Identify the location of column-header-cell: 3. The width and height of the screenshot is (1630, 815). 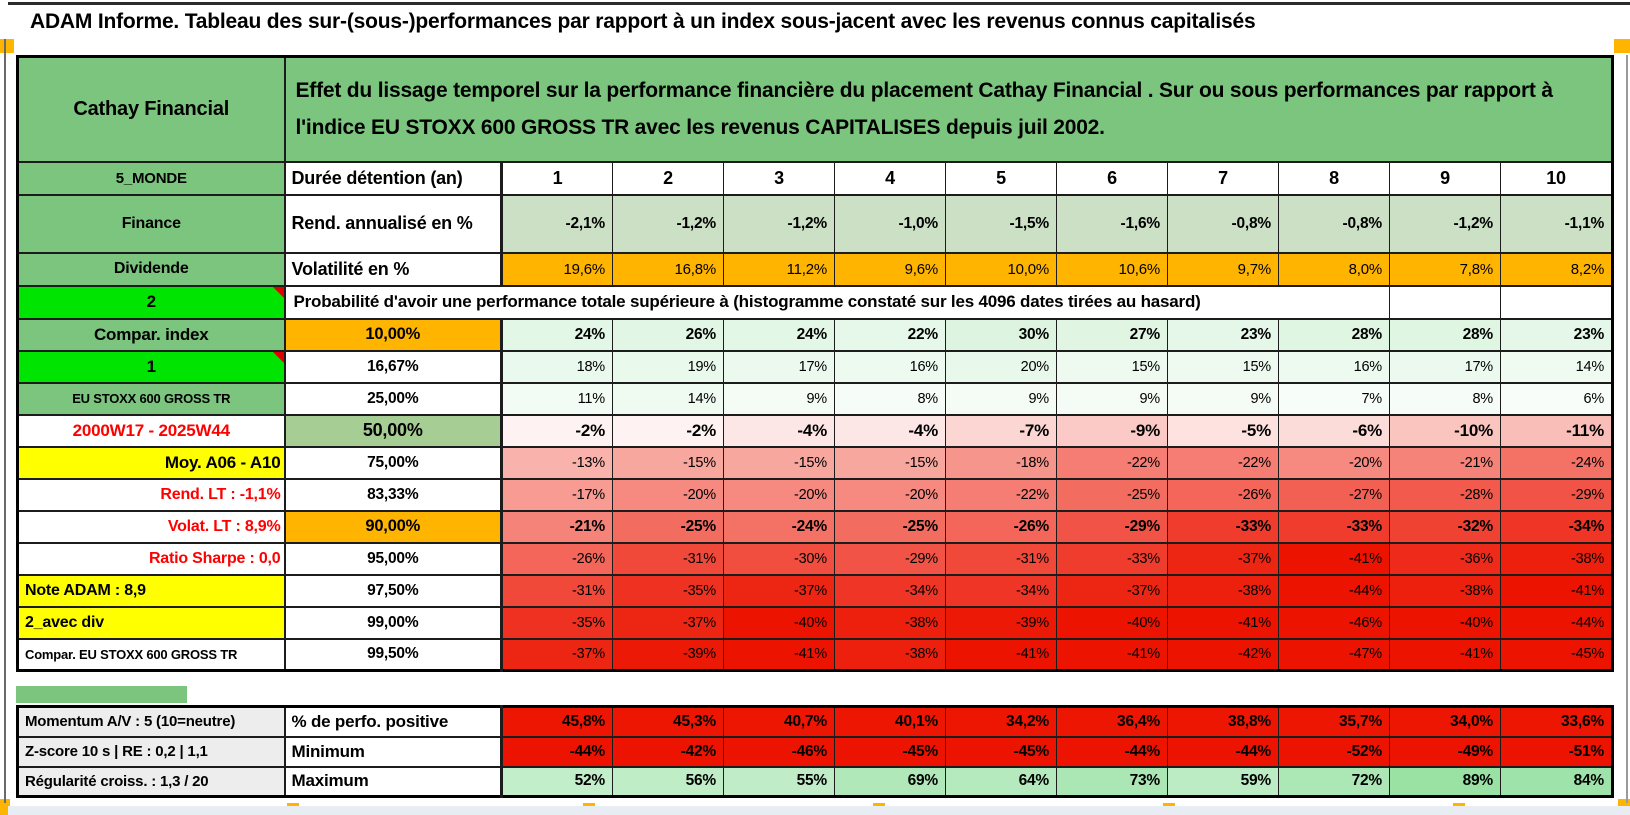
(779, 178).